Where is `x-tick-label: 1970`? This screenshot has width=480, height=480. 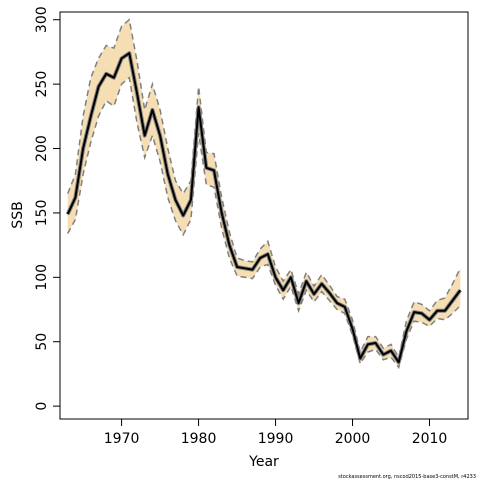 x-tick-label: 1970 is located at coordinates (122, 439).